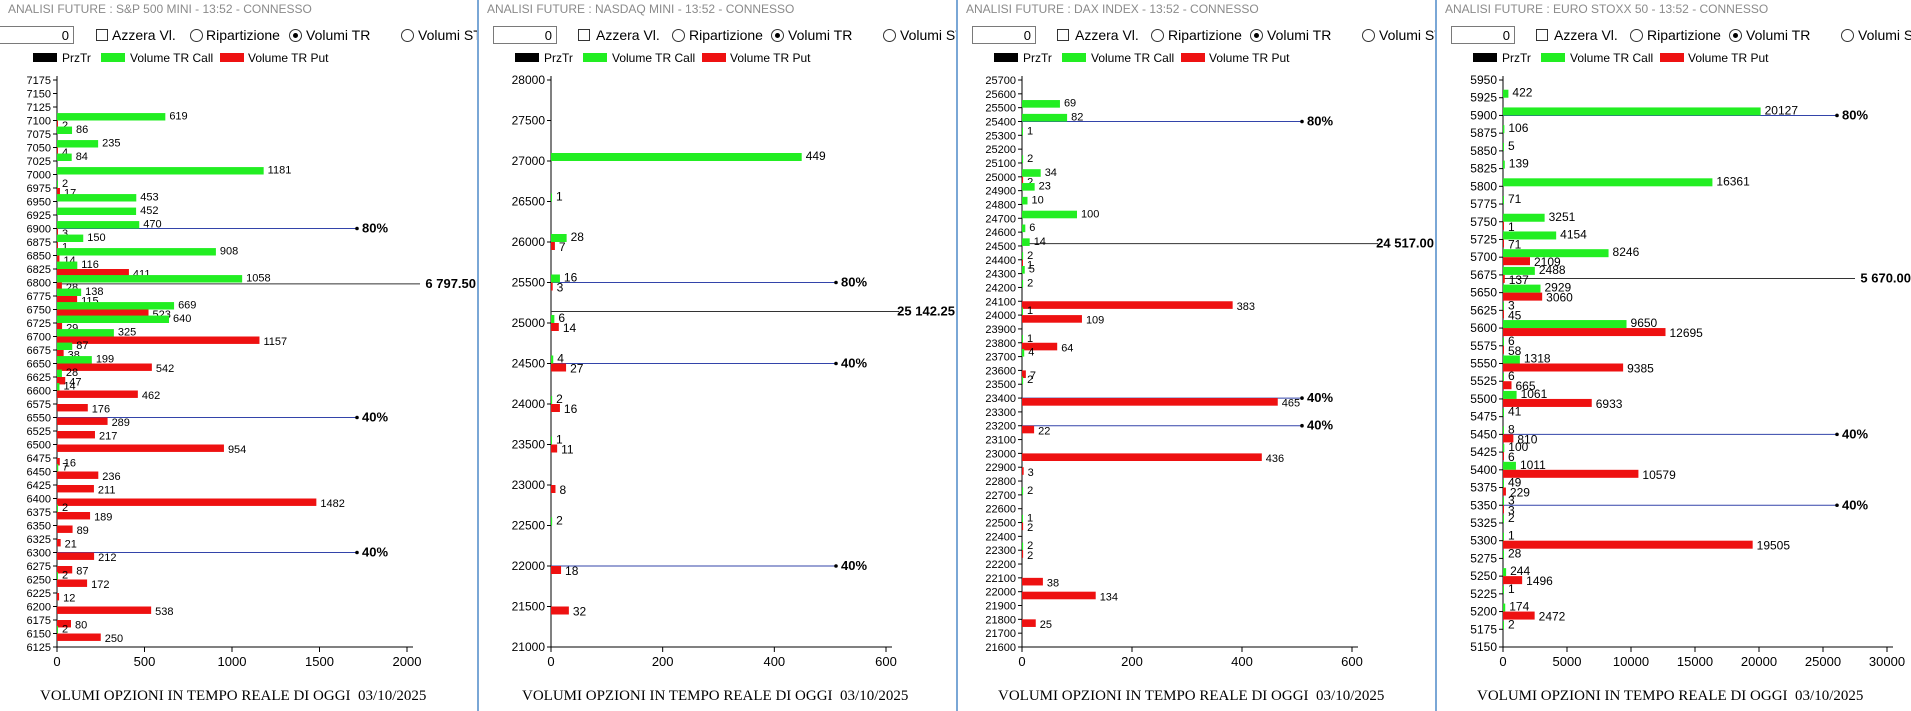 The height and width of the screenshot is (711, 1911). Describe the element at coordinates (178, 117) in the screenshot. I see `call-value-label: 619` at that location.